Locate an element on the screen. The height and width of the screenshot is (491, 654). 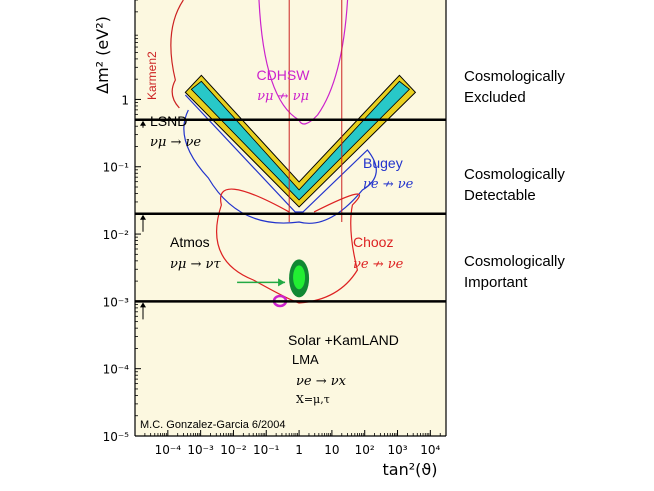
chooz-contour is located at coordinates (288, 246).